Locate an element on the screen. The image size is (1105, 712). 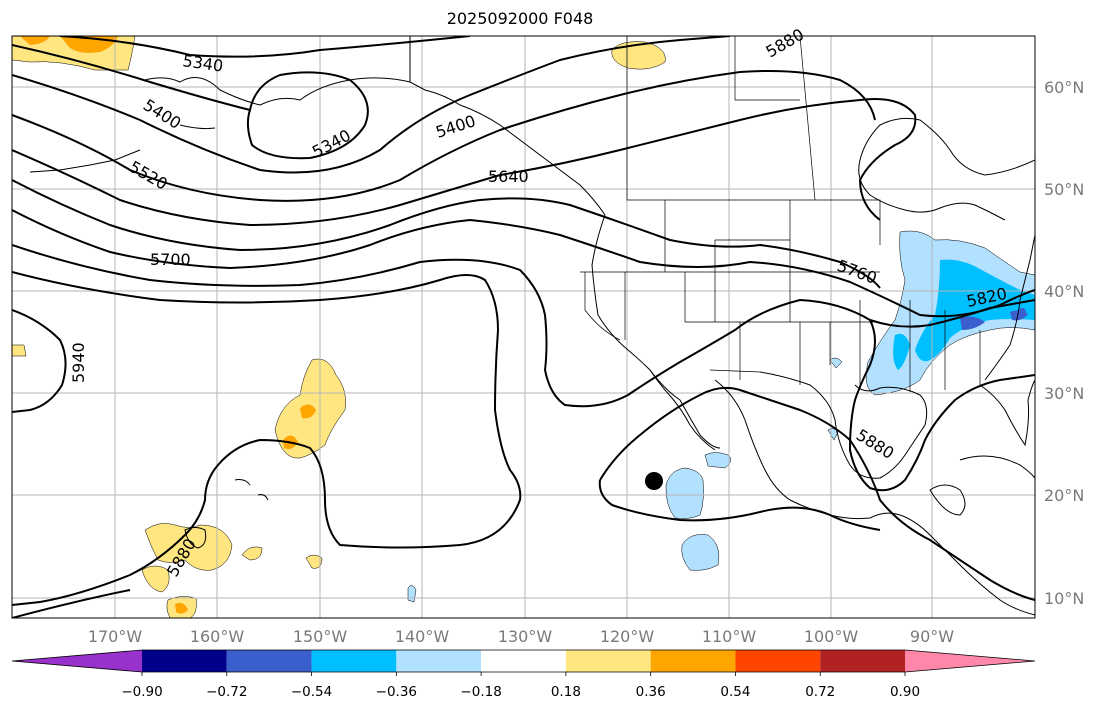
latitude-ticks: 60°N 50°N 40°N 30°N 20°N 10°N is located at coordinates (1064, 343).